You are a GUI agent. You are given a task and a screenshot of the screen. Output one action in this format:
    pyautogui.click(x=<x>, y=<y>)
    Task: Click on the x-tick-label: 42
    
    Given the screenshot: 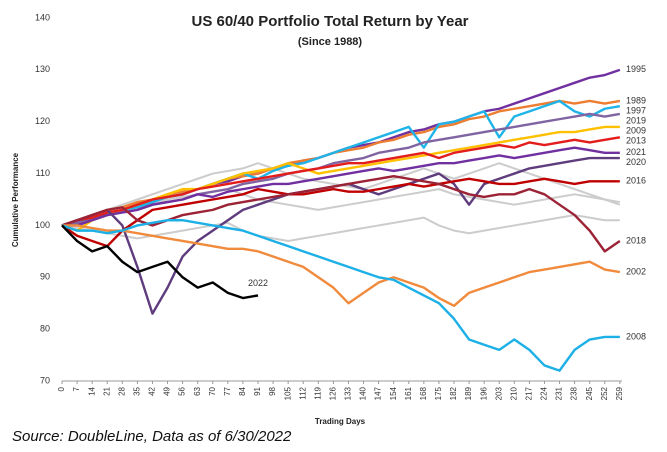 What is the action you would take?
    pyautogui.click(x=152, y=390)
    